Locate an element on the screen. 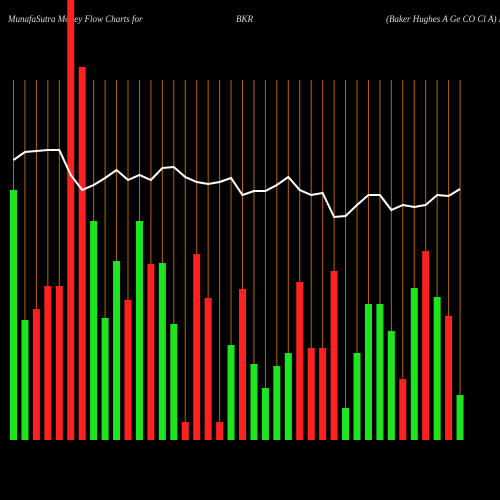  company-name: (Baker Hughes A Ge CO Cl A) M is located at coordinates (443, 19).